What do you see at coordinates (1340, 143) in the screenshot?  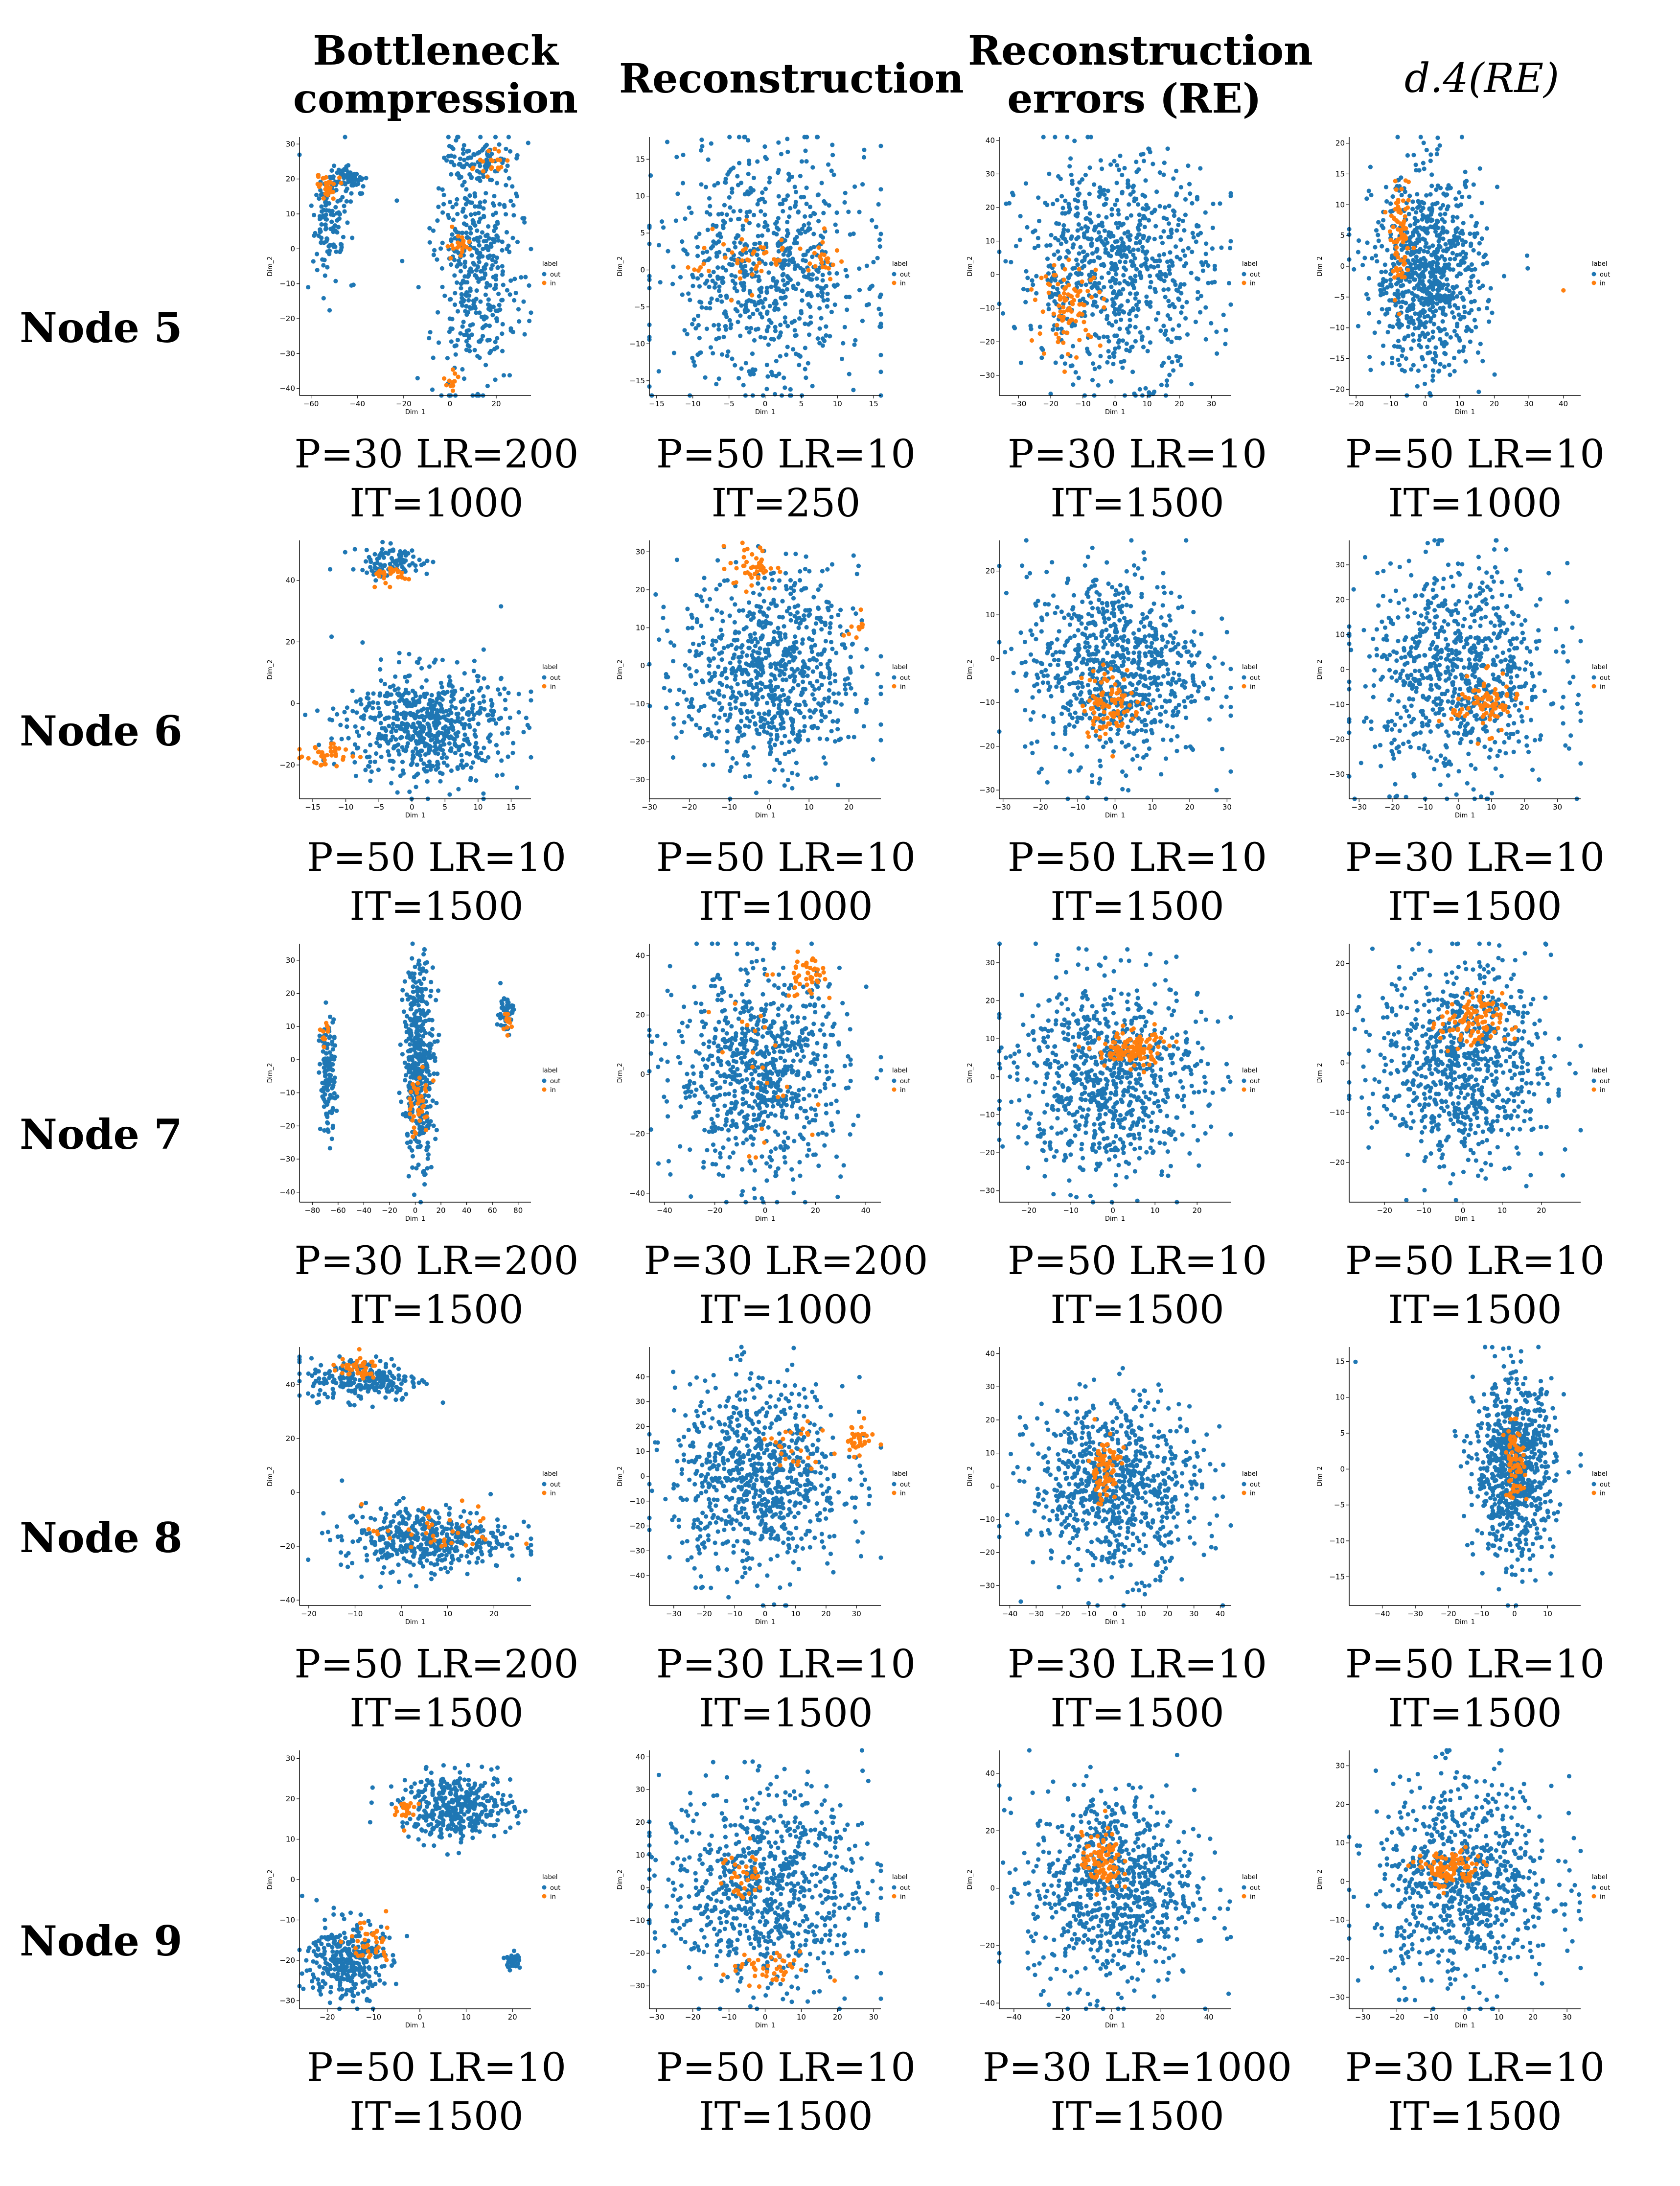 I see `y-tick-label: 20` at bounding box center [1340, 143].